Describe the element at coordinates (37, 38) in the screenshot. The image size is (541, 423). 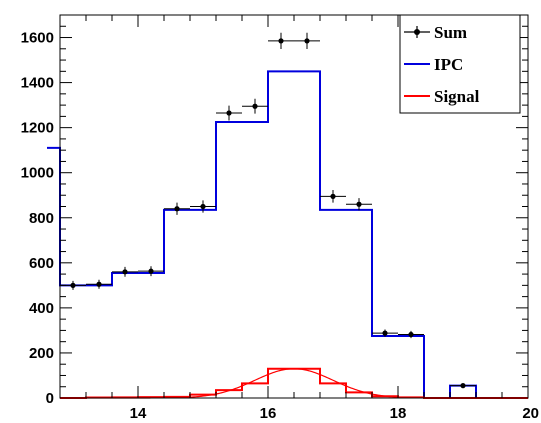
I see `y-tick-label: 1600` at that location.